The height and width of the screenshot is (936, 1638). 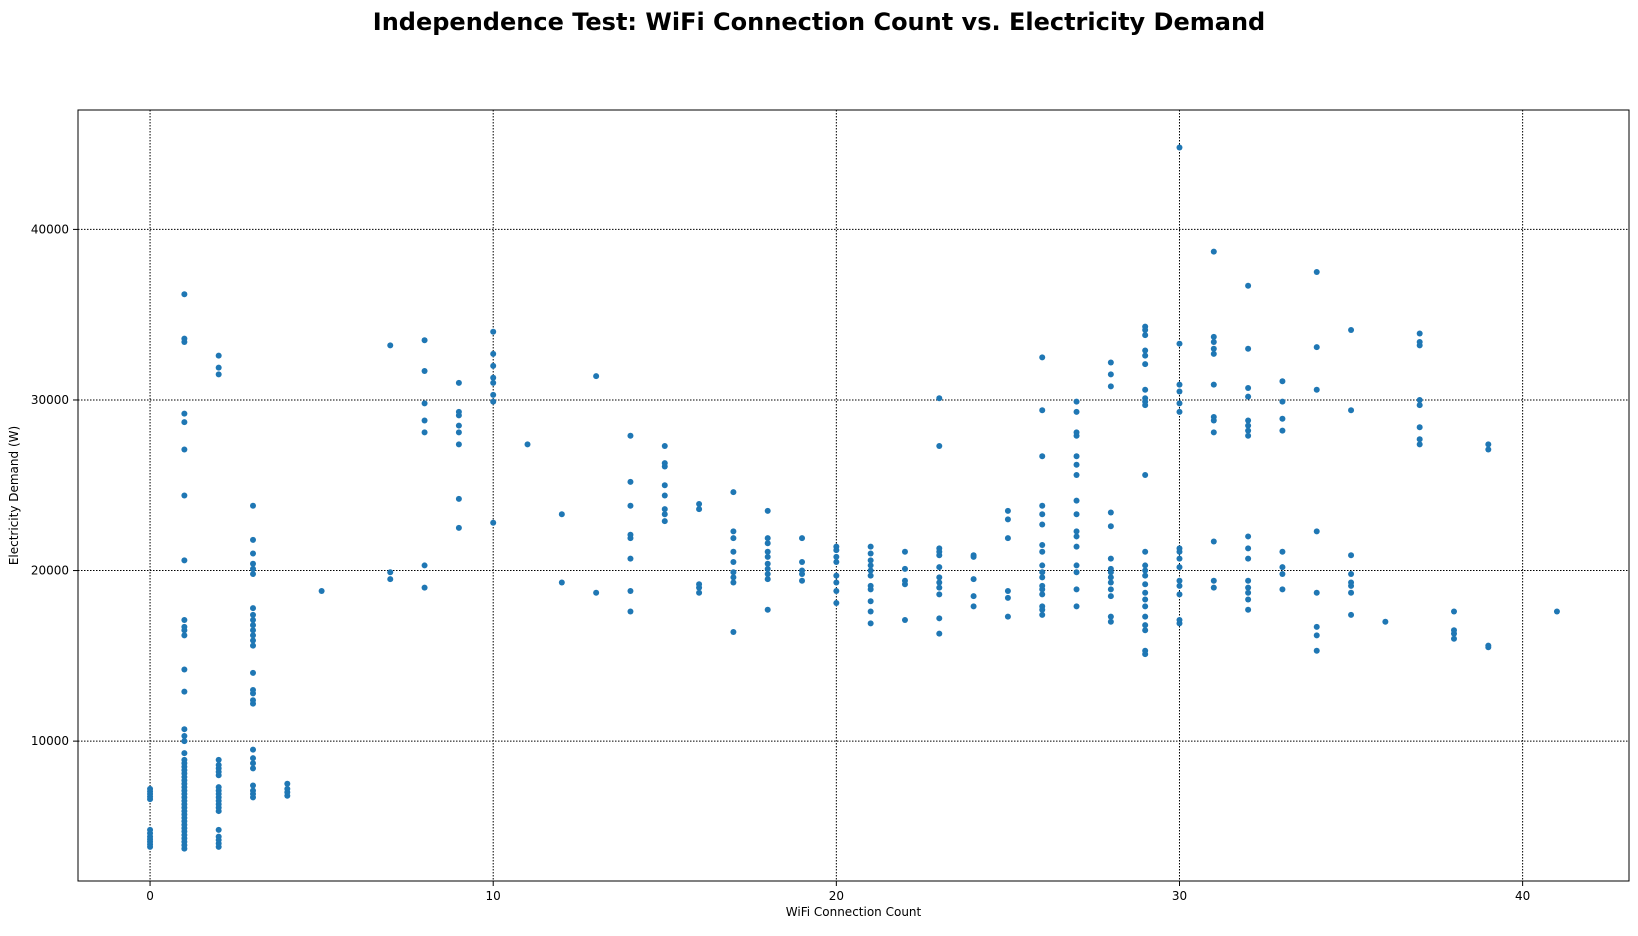 I want to click on x-tick-label-2: 20, so click(x=836, y=896).